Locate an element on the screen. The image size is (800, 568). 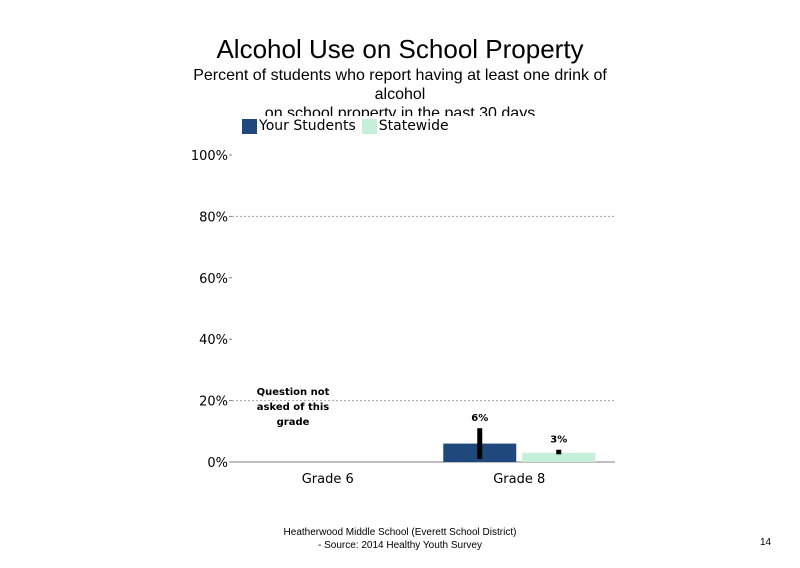
legend-item-statewide: Statewide is located at coordinates (405, 126).